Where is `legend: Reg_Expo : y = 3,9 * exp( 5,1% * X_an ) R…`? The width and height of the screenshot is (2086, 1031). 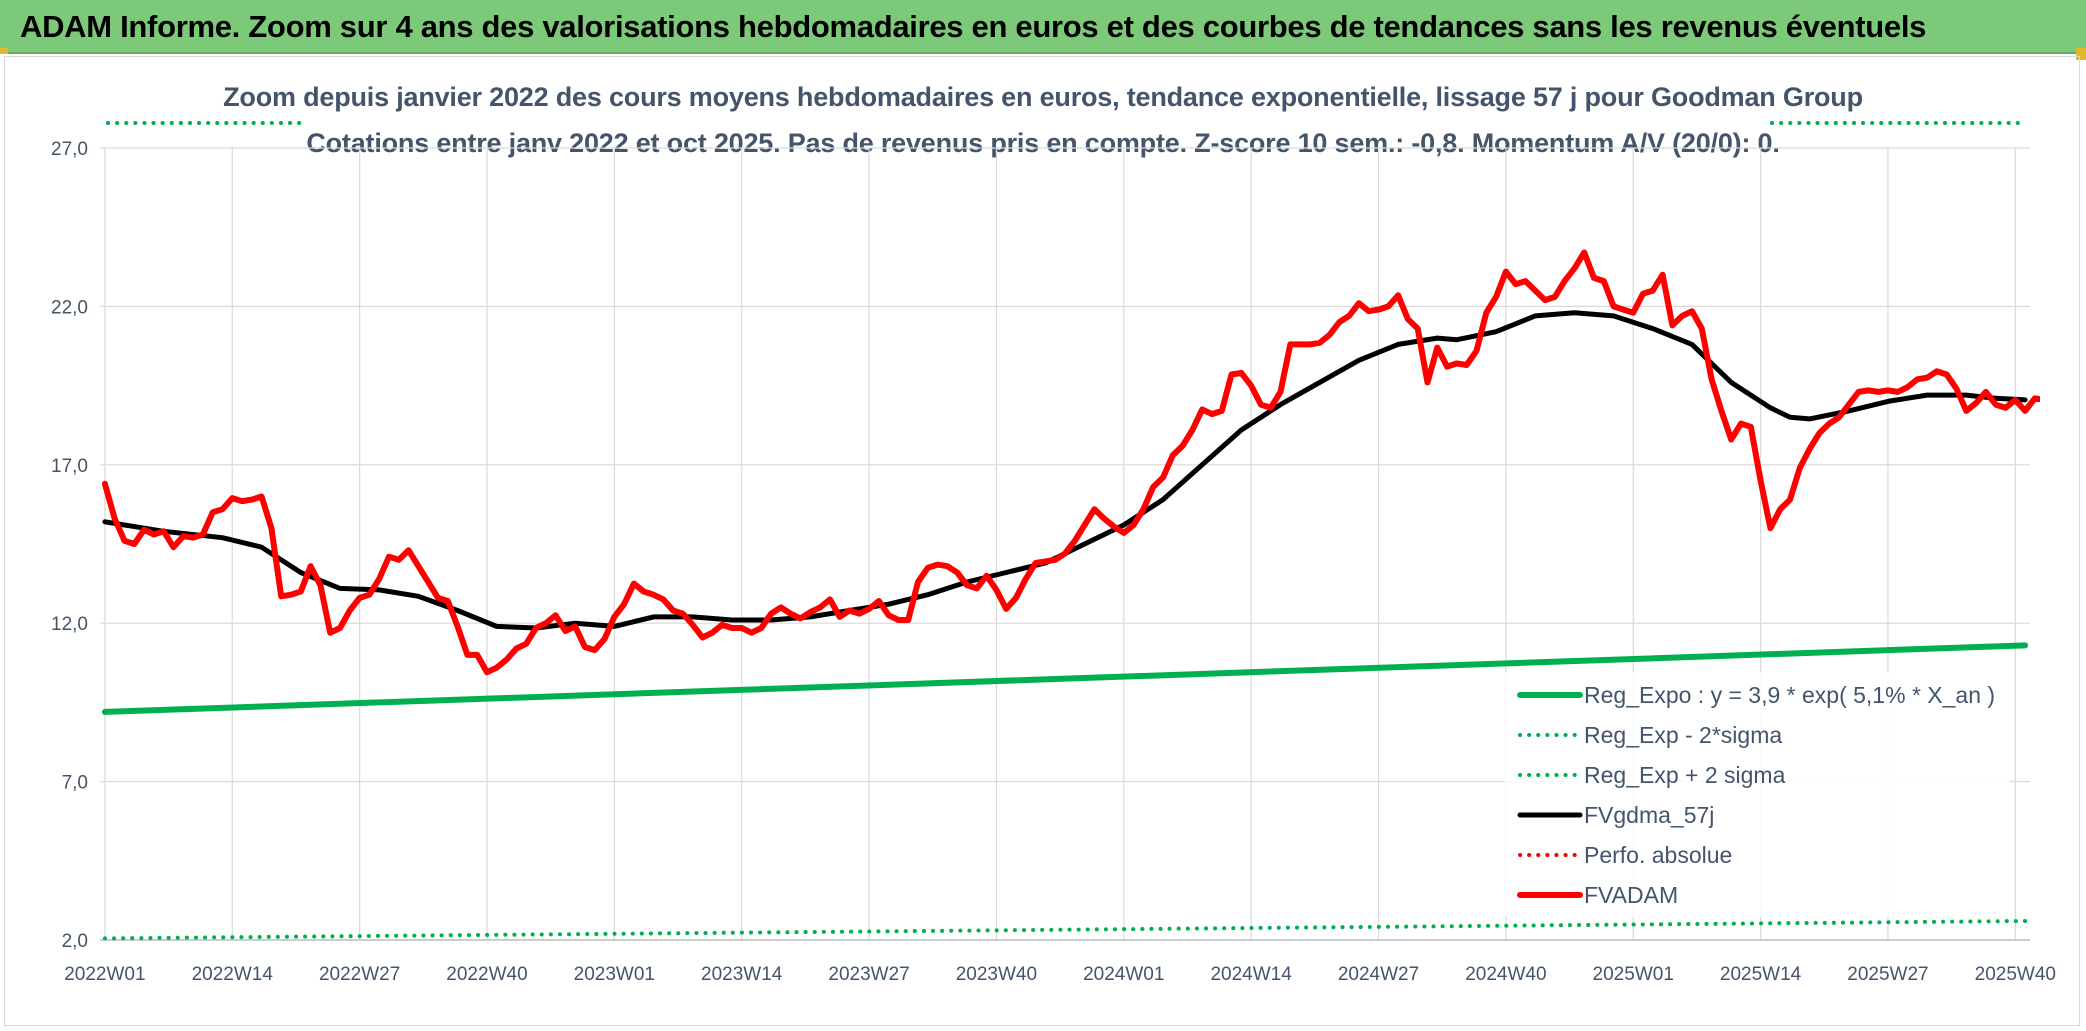
legend: Reg_Expo : y = 3,9 * exp( 5,1% * X_an ) R… is located at coordinates (1757, 794).